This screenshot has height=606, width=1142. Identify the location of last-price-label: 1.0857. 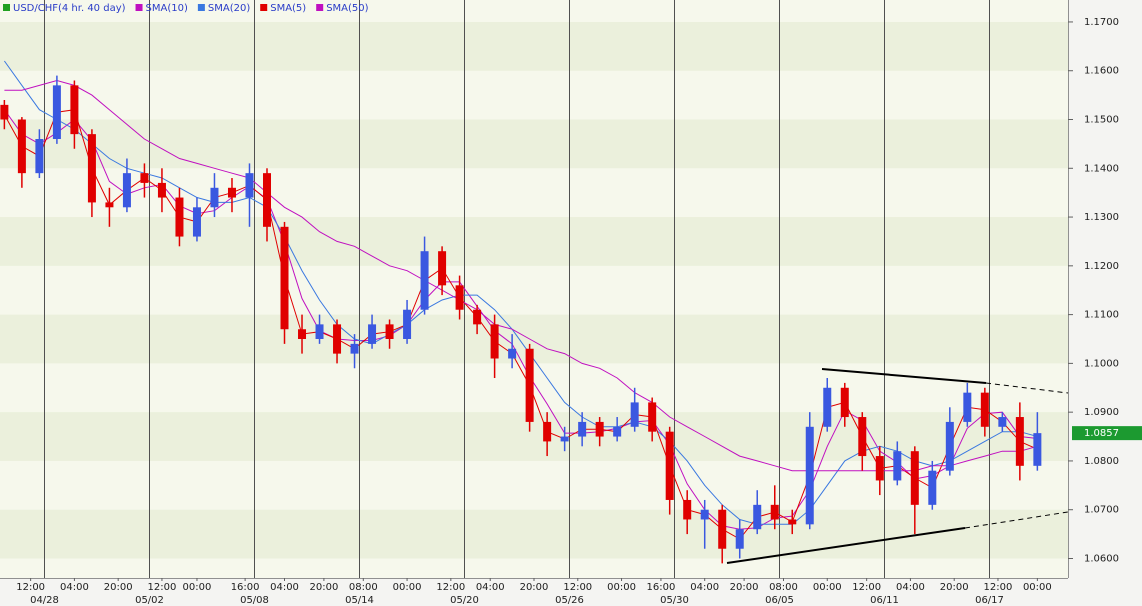
(1101, 433).